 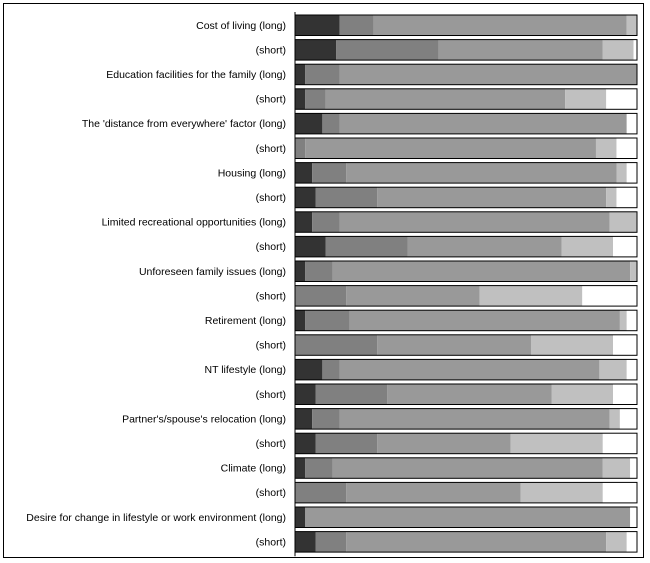 What do you see at coordinates (246, 370) in the screenshot?
I see `category-label: NT lifestyle (long)` at bounding box center [246, 370].